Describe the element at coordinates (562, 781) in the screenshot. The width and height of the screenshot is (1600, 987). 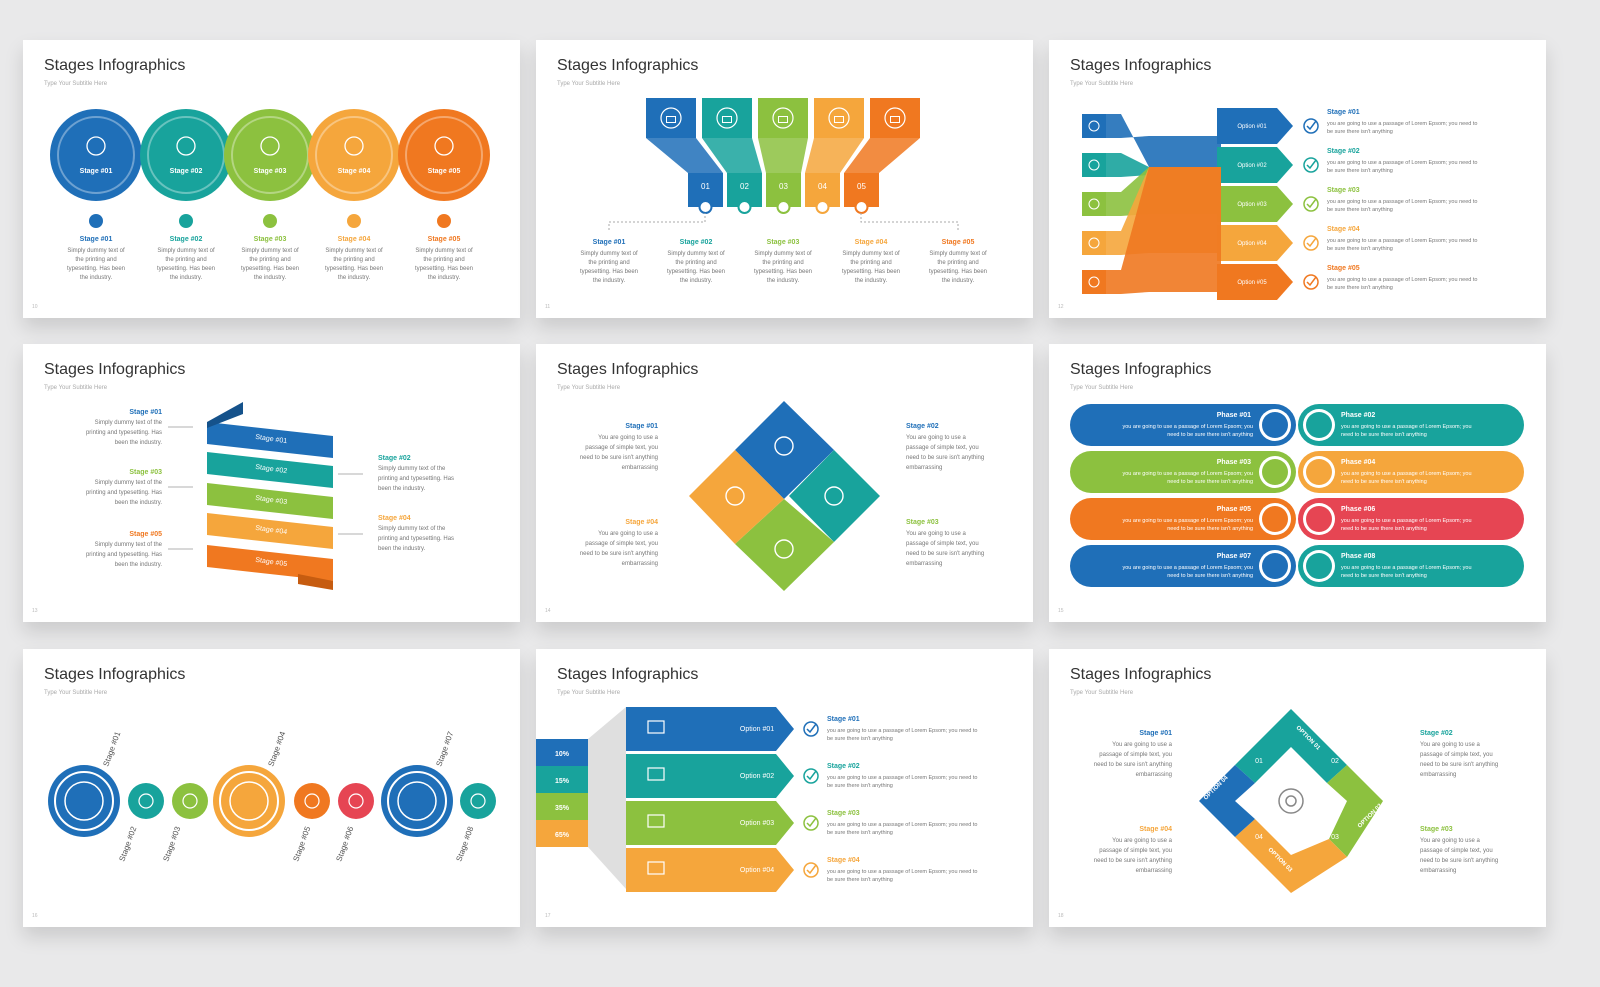
I see `percent-label: 15%` at that location.